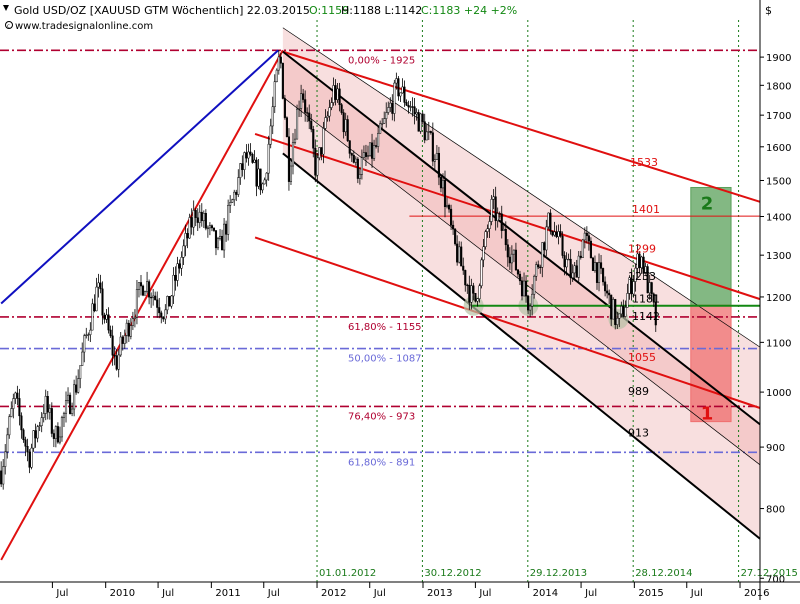 This screenshot has width=800, height=604. What do you see at coordinates (778, 116) in the screenshot?
I see `y-tick-label: 1700` at bounding box center [778, 116].